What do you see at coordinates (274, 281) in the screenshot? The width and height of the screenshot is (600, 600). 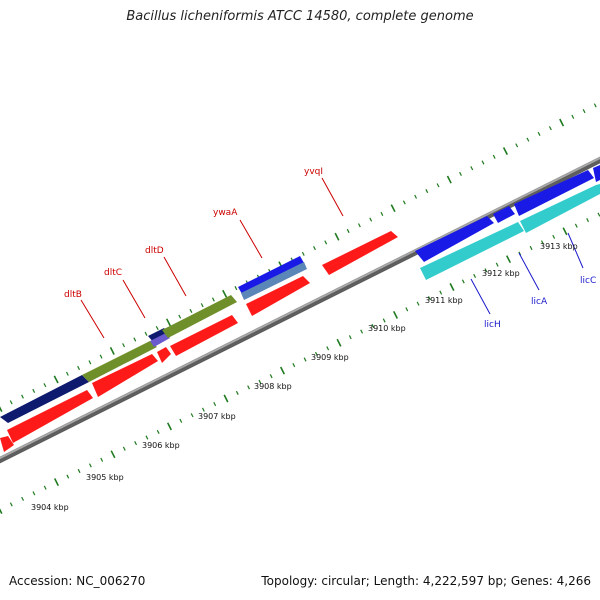 I see `gene-ywaA-lower` at bounding box center [274, 281].